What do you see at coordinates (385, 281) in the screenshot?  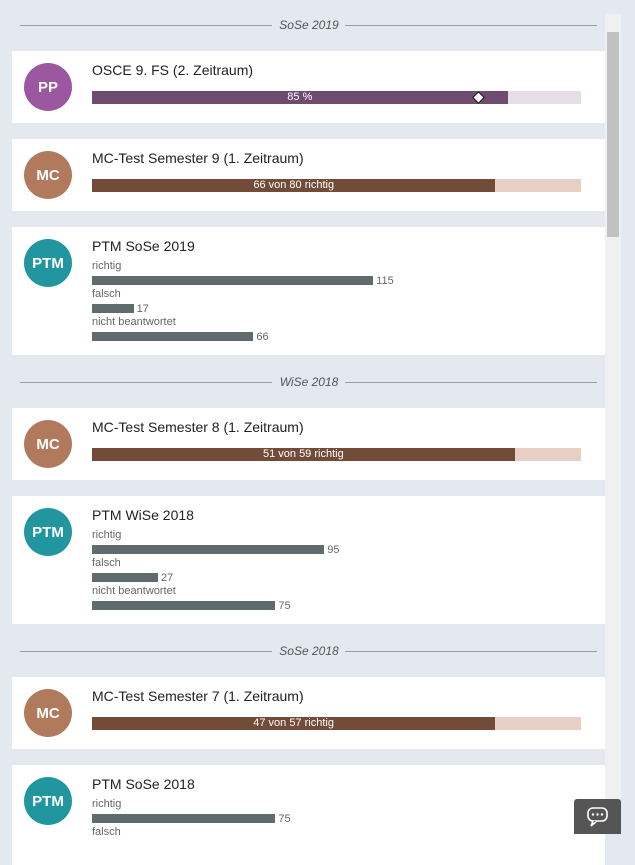 I see `count-label: 115` at bounding box center [385, 281].